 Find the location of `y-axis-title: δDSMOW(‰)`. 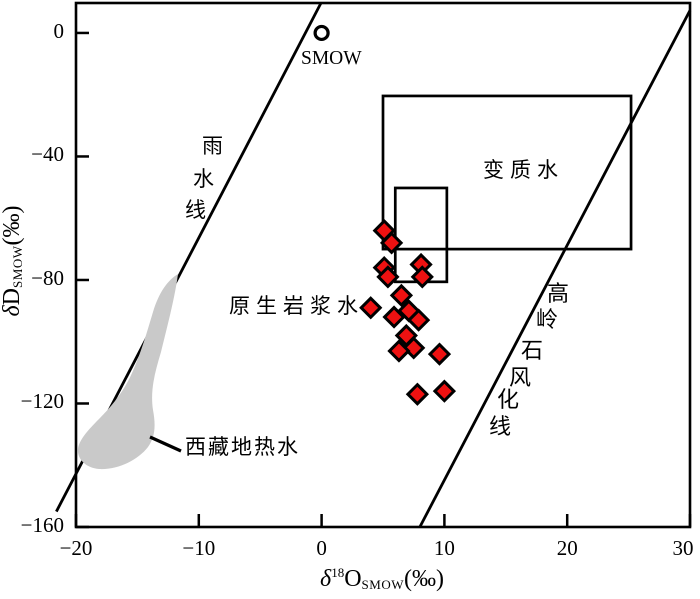

y-axis-title: δDSMOW(‰) is located at coordinates (13, 261).